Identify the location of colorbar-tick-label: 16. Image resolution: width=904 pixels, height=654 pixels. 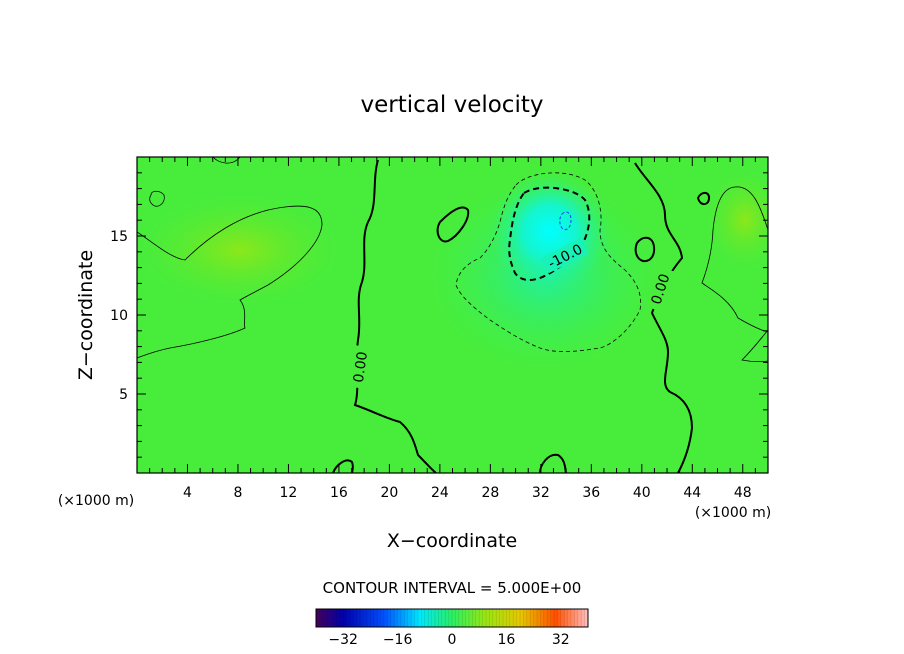
(506, 640).